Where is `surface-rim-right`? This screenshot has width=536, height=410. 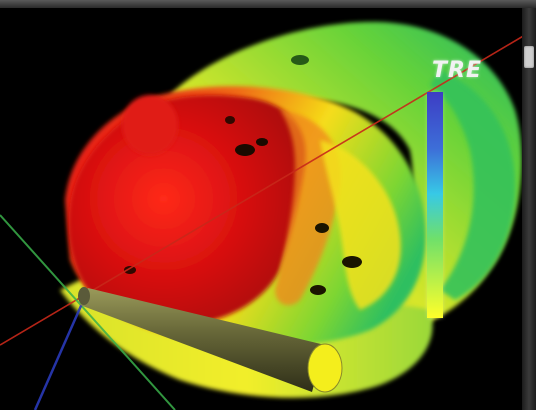 surface-rim-right is located at coordinates (473, 185).